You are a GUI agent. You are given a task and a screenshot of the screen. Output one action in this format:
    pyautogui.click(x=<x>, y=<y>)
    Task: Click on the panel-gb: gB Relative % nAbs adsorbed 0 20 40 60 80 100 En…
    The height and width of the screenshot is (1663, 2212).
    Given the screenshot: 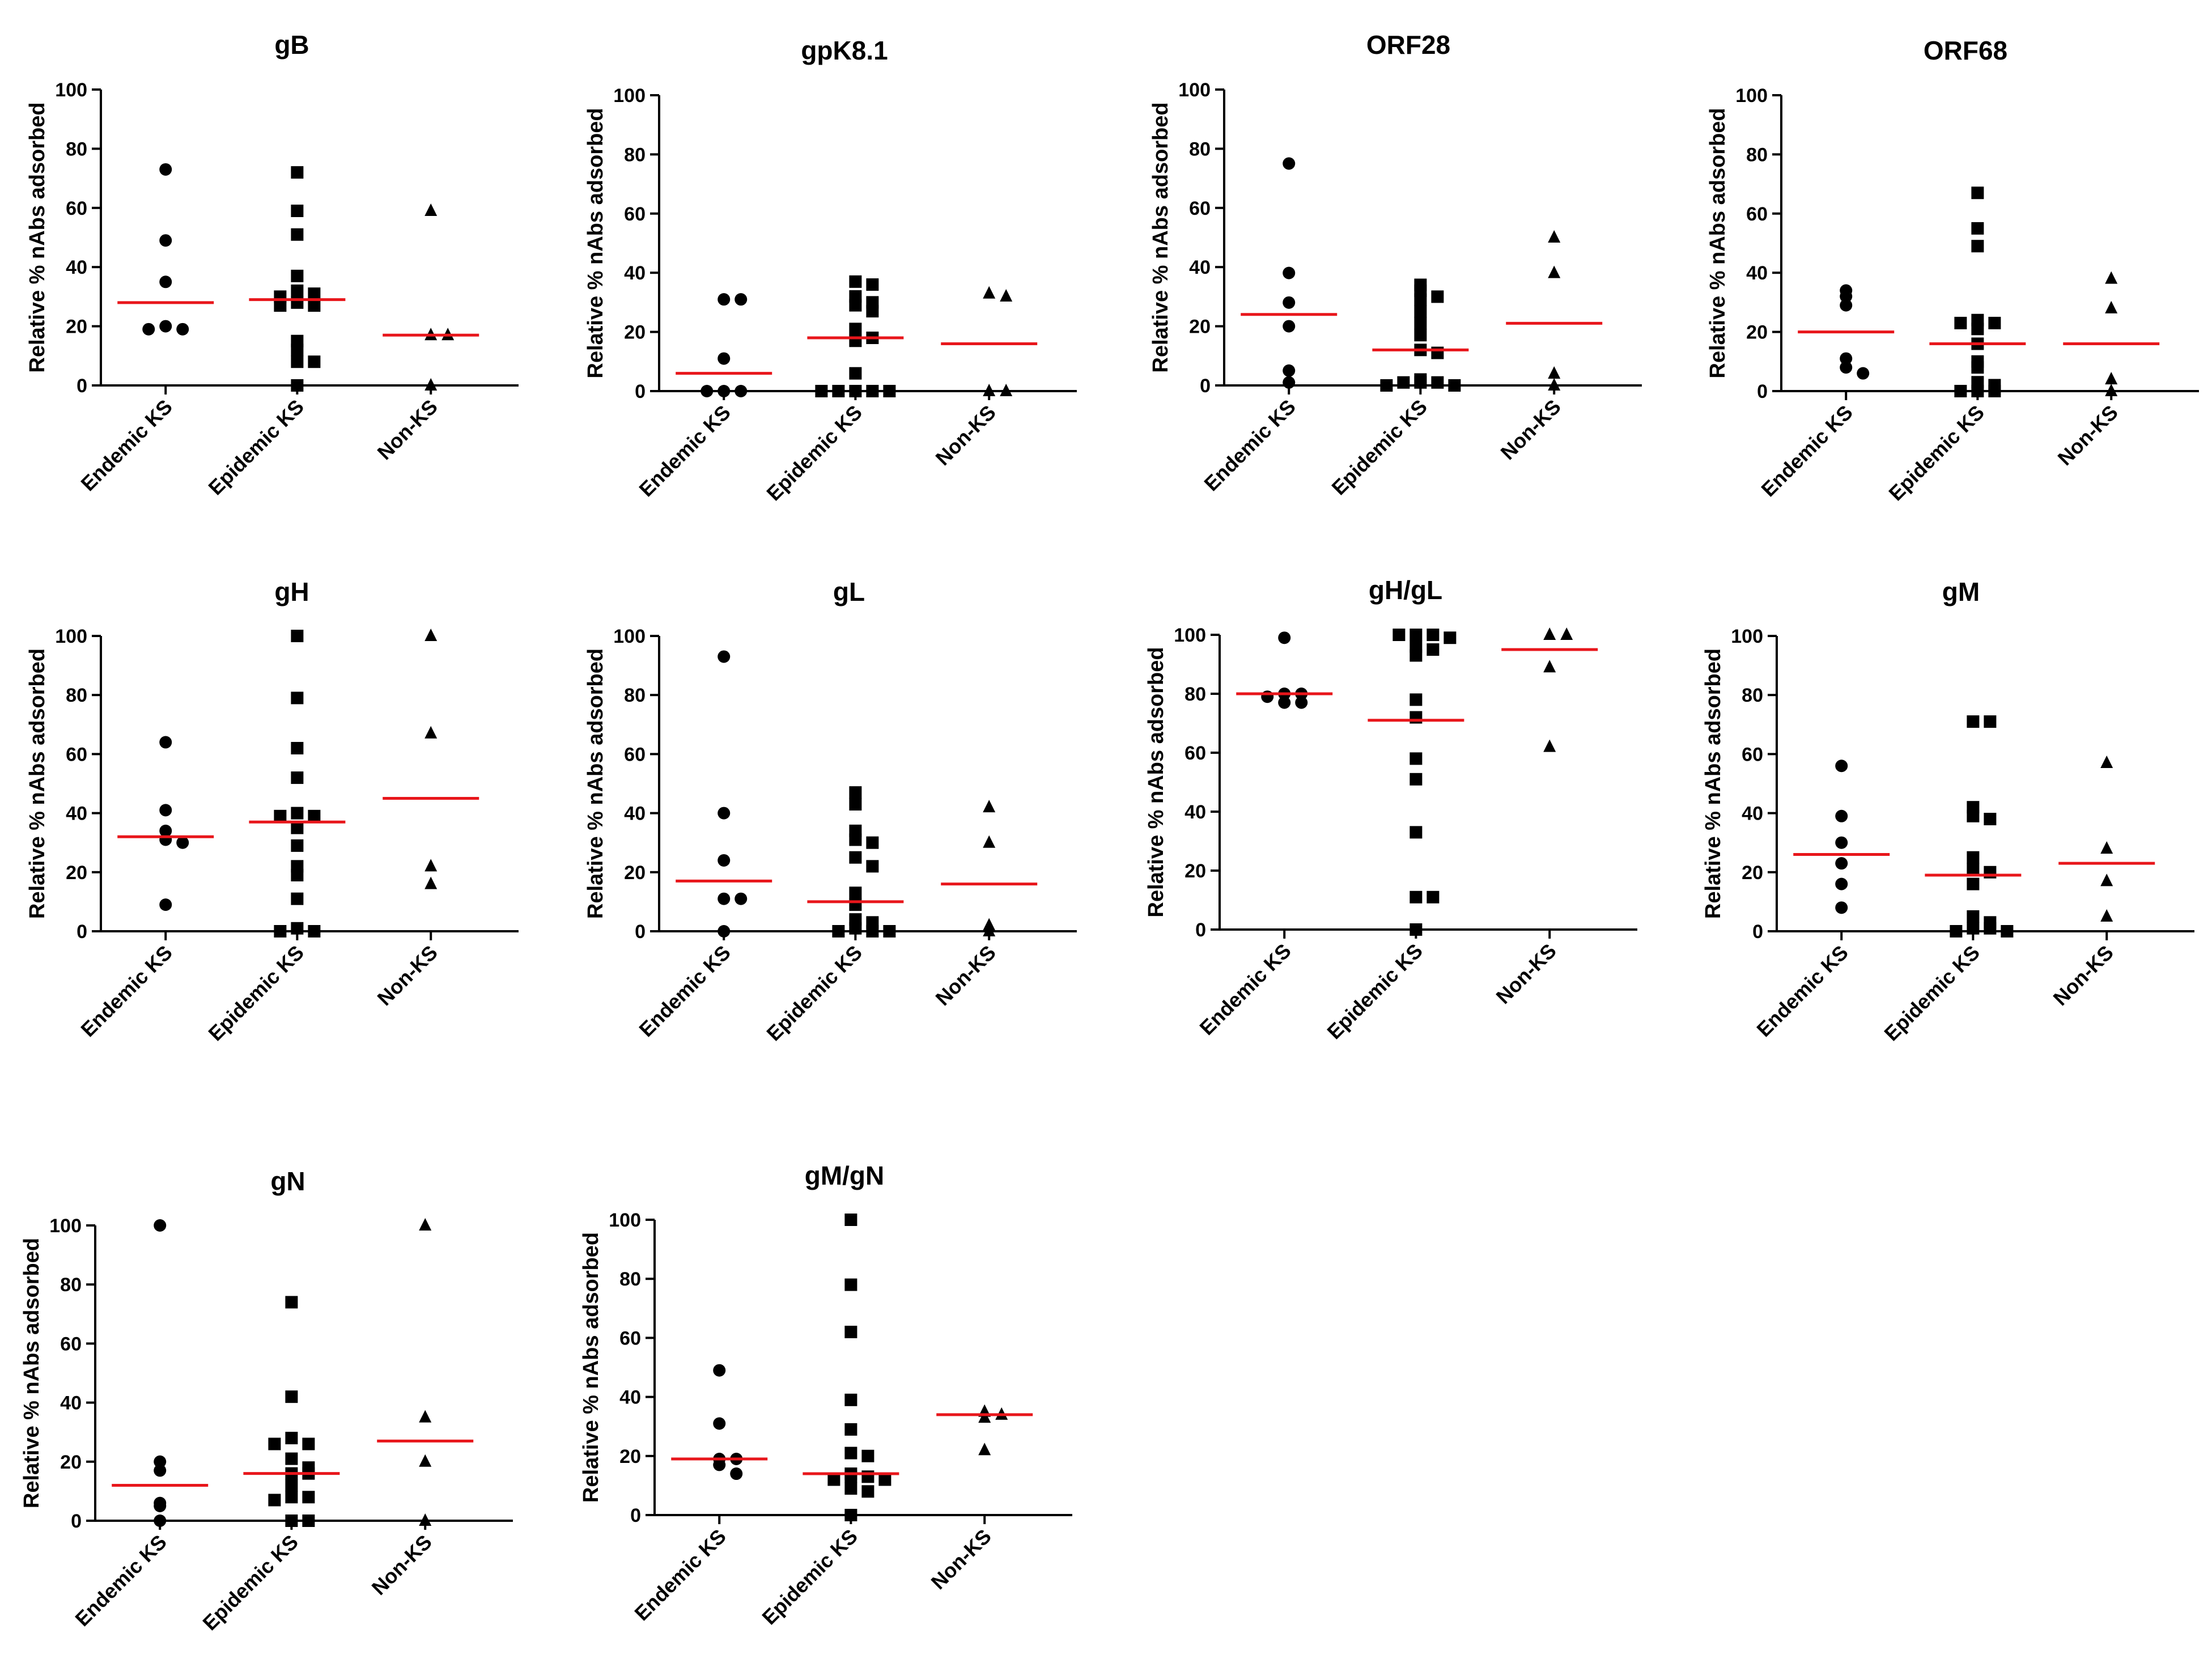 What is the action you would take?
    pyautogui.click(x=272, y=265)
    